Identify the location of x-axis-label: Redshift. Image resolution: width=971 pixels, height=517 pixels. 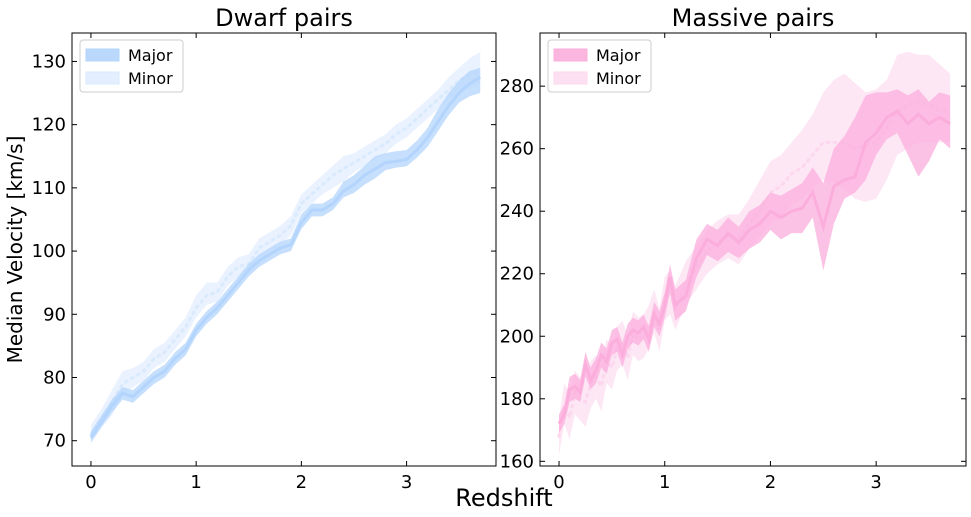
(503, 498).